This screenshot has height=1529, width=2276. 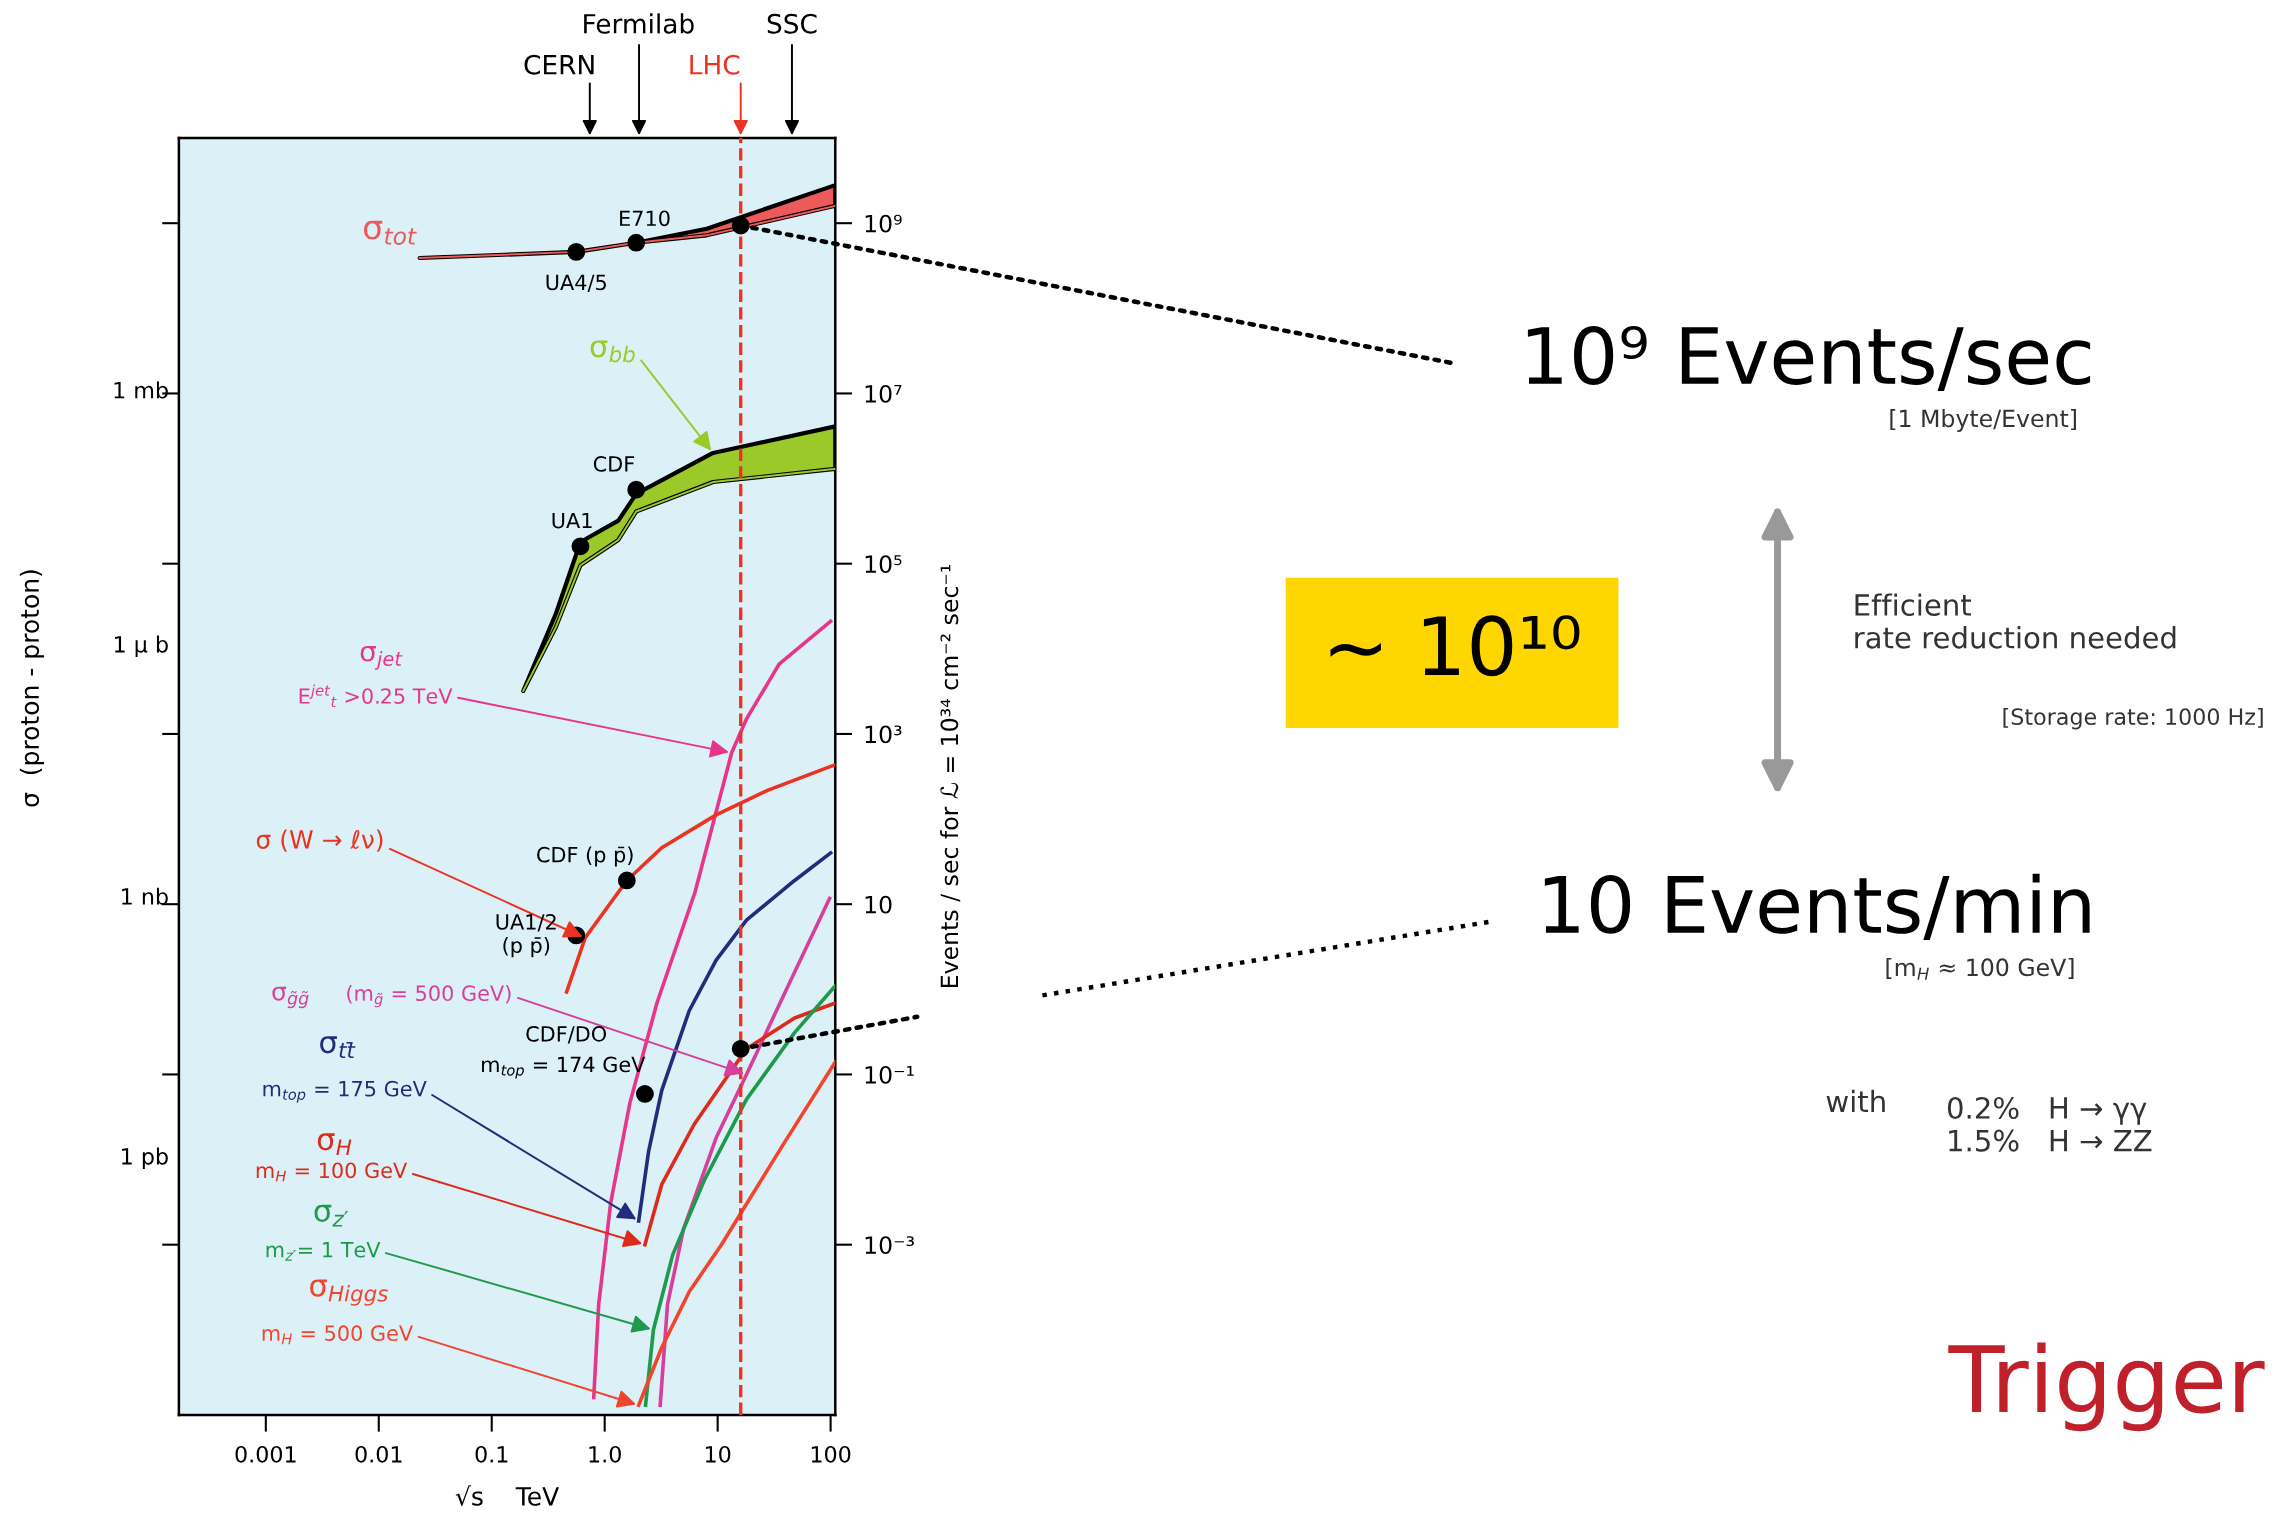 What do you see at coordinates (323, 1251) in the screenshot?
I see `annotation: m$_{z′}$= 1 TeV` at bounding box center [323, 1251].